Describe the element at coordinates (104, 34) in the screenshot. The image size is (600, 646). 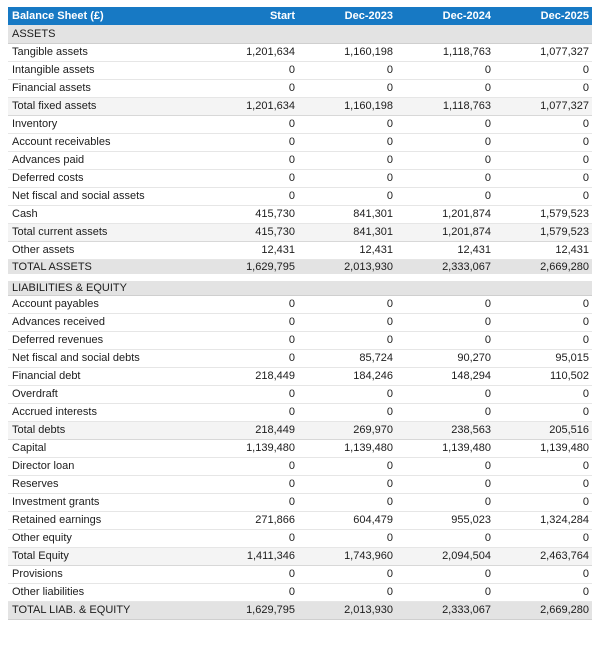
I see `row-label: ASSETS` at that location.